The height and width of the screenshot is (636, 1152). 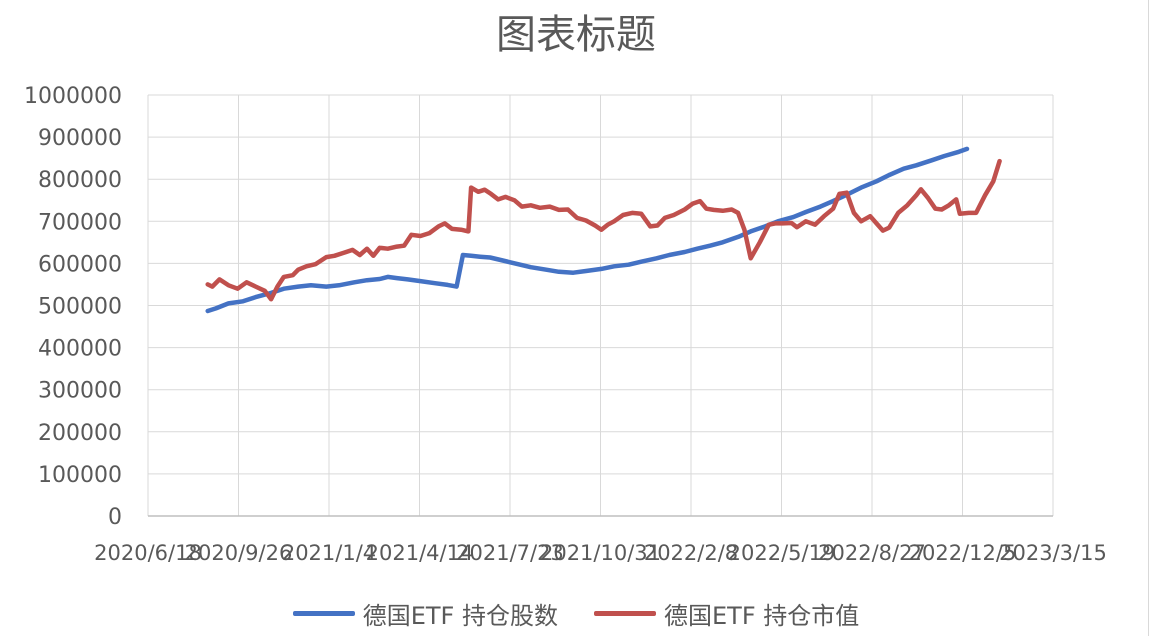 What do you see at coordinates (691, 553) in the screenshot?
I see `x-tick-label: 2022/2/8` at bounding box center [691, 553].